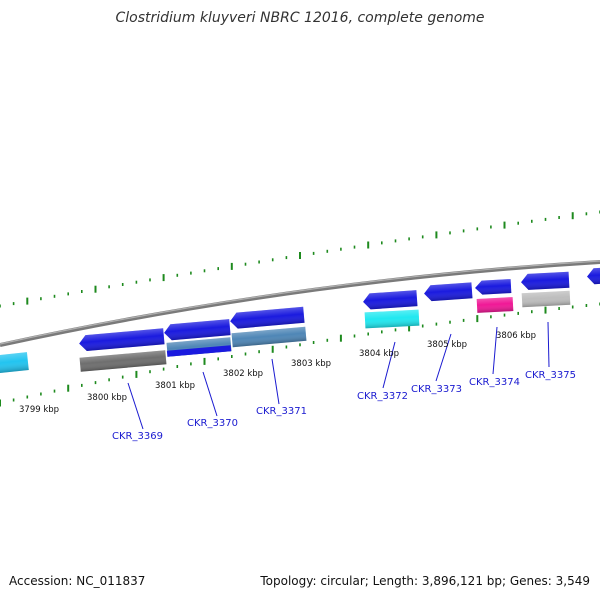  I want to click on kbp-label: 3799 kbp, so click(39, 410).